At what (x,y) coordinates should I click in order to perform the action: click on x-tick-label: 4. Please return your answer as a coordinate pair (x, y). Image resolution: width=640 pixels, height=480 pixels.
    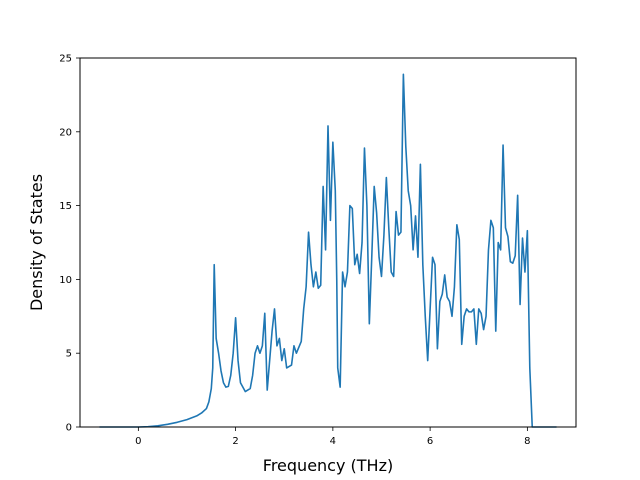
    Looking at the image, I should click on (333, 441).